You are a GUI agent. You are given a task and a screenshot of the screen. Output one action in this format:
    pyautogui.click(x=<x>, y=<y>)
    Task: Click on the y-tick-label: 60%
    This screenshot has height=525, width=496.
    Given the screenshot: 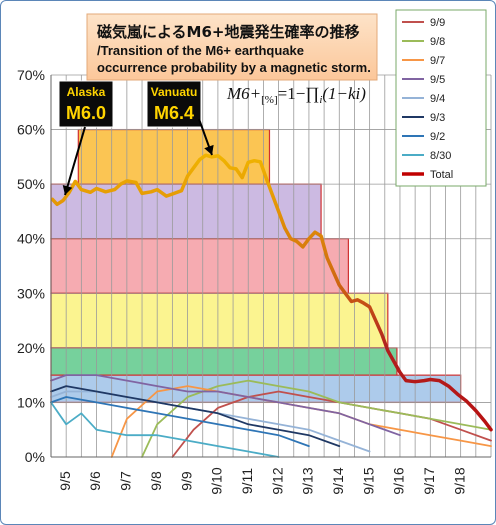 What is the action you would take?
    pyautogui.click(x=31, y=130)
    